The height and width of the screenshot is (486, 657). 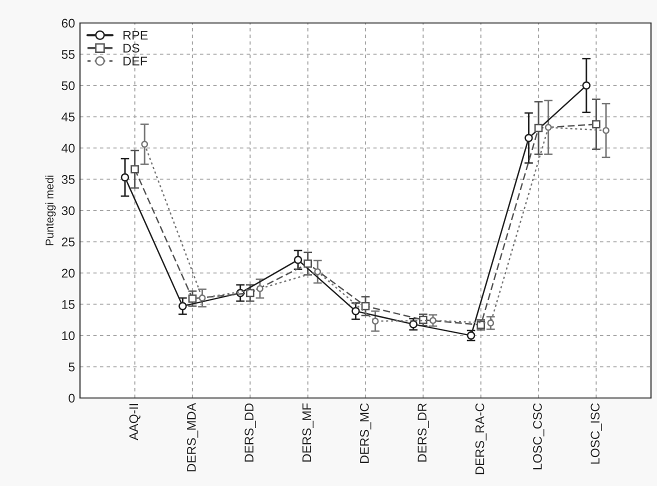 What do you see at coordinates (481, 438) in the screenshot?
I see `x-tick-label: DERS_RA-C` at bounding box center [481, 438].